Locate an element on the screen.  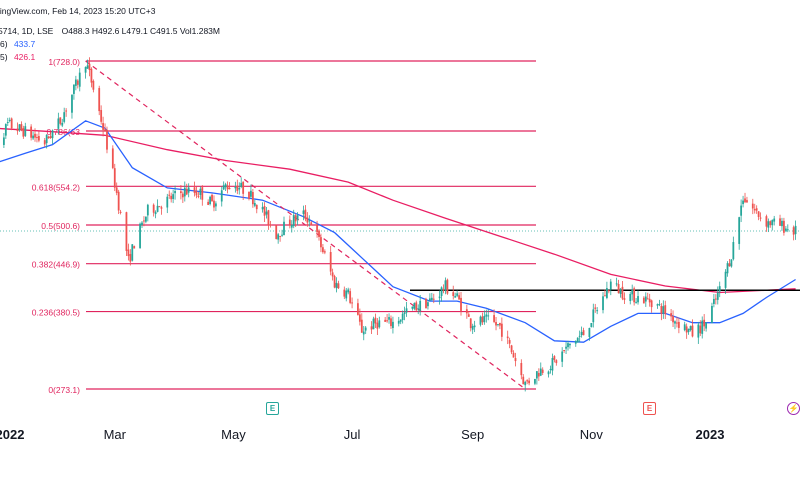
ma-fast-legend: 6) 433.7 is located at coordinates (17, 44).